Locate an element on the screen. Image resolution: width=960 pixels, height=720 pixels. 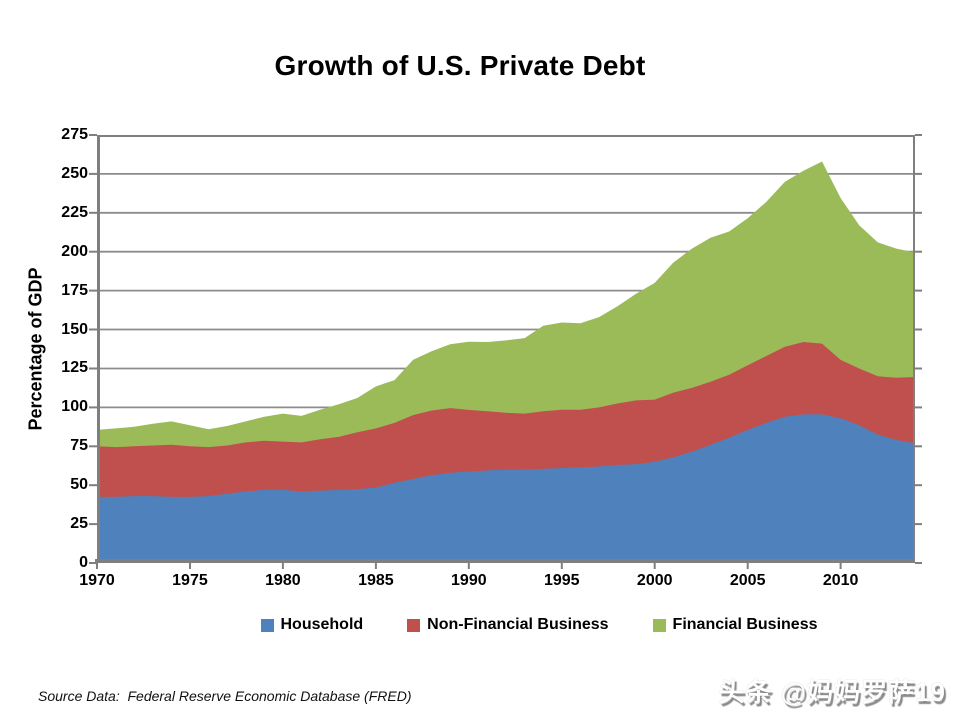
x-tick-label: 1975 is located at coordinates (190, 580).